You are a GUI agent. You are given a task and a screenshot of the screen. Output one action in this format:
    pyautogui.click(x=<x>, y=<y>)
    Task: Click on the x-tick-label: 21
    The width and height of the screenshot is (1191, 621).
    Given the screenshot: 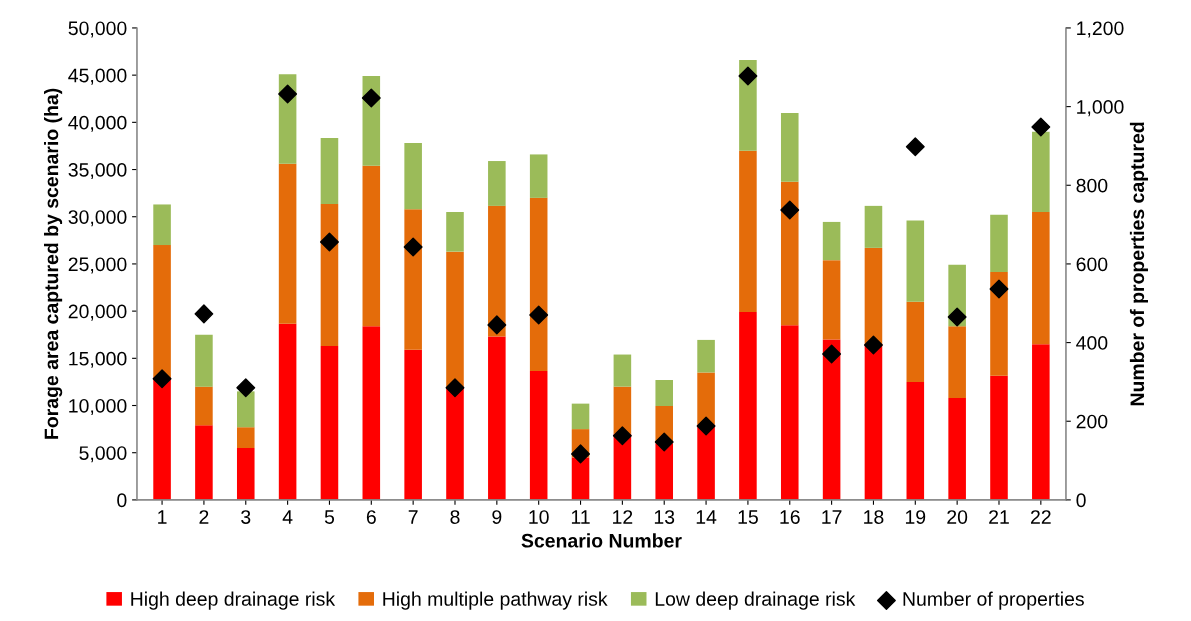 What is the action you would take?
    pyautogui.click(x=999, y=517)
    